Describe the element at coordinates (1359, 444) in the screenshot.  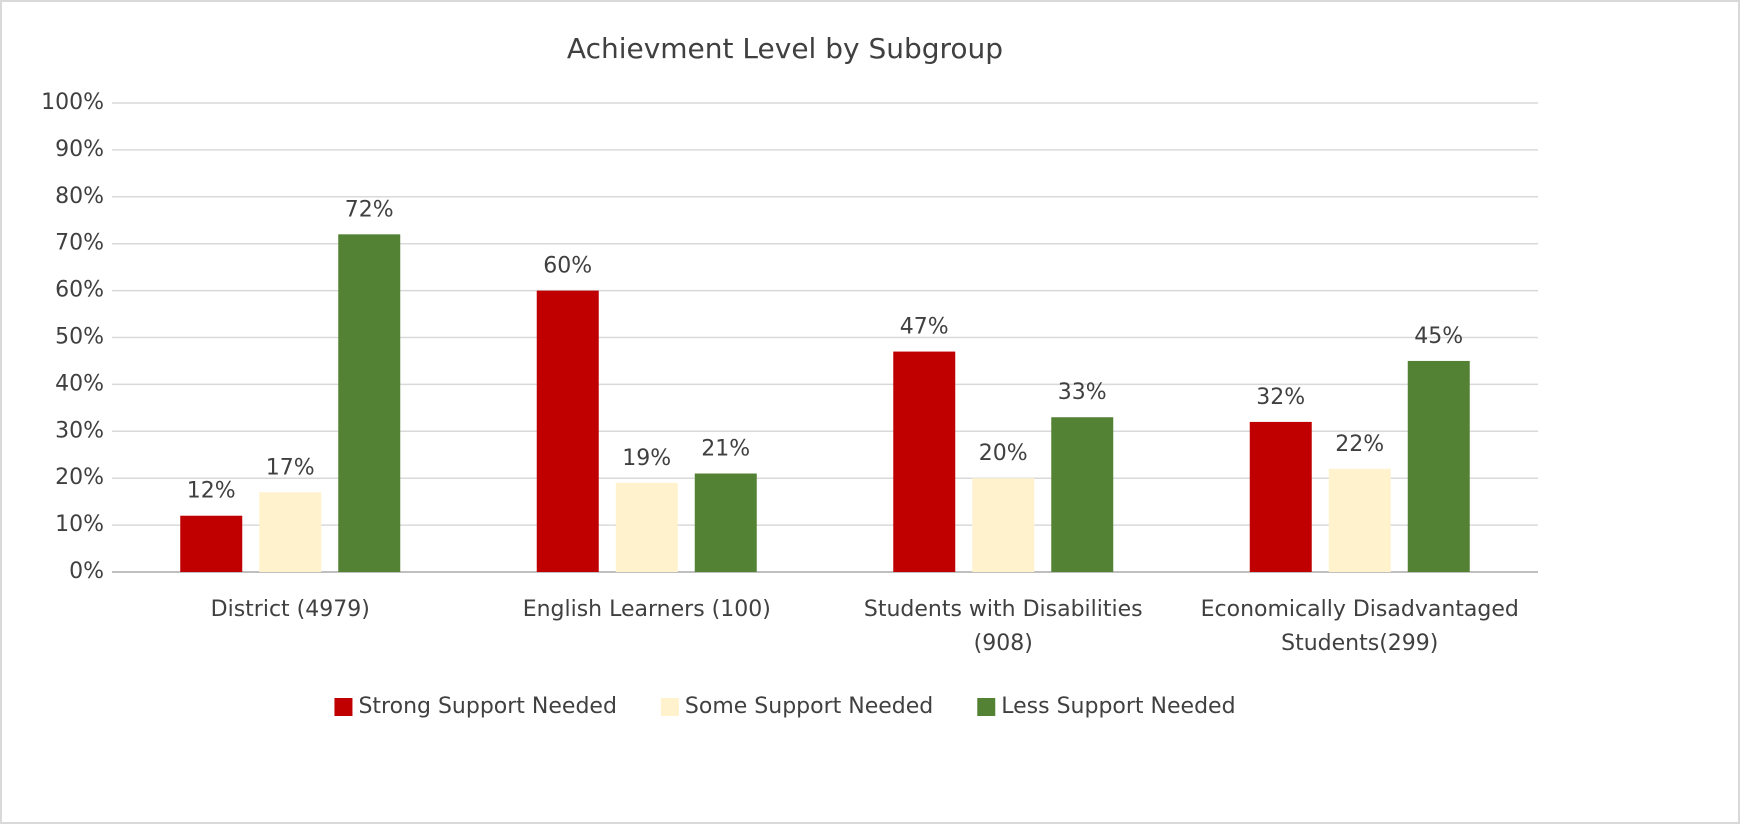
I see `data-label: 22%` at that location.